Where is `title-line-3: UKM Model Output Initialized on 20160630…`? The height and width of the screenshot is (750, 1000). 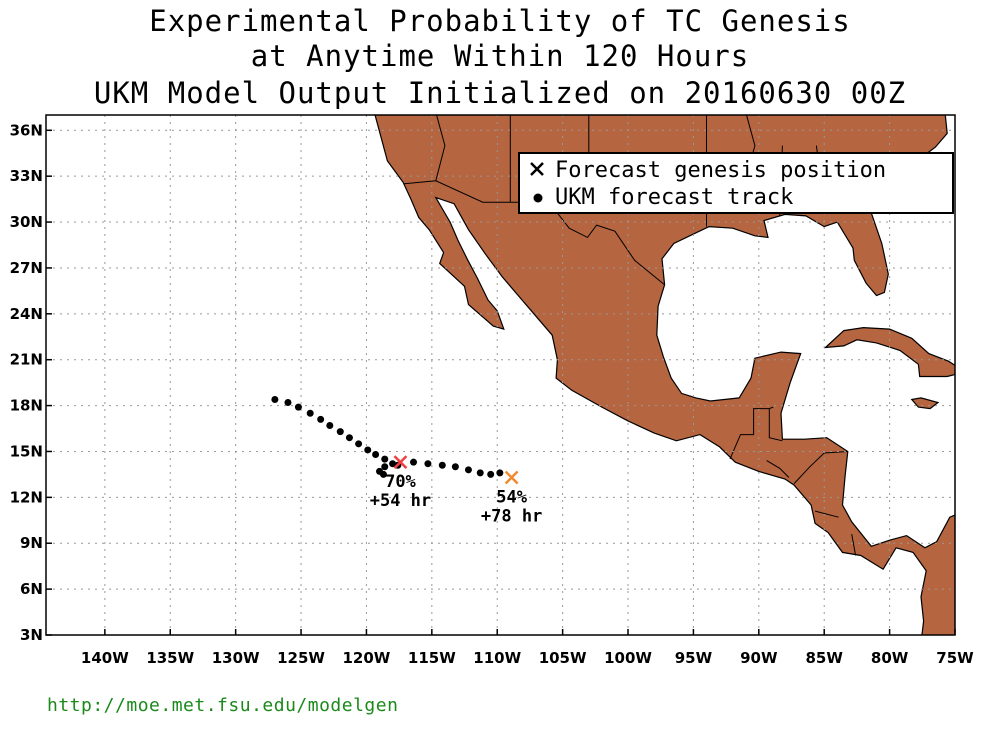
title-line-3: UKM Model Output Initialized on 20160630… is located at coordinates (500, 93).